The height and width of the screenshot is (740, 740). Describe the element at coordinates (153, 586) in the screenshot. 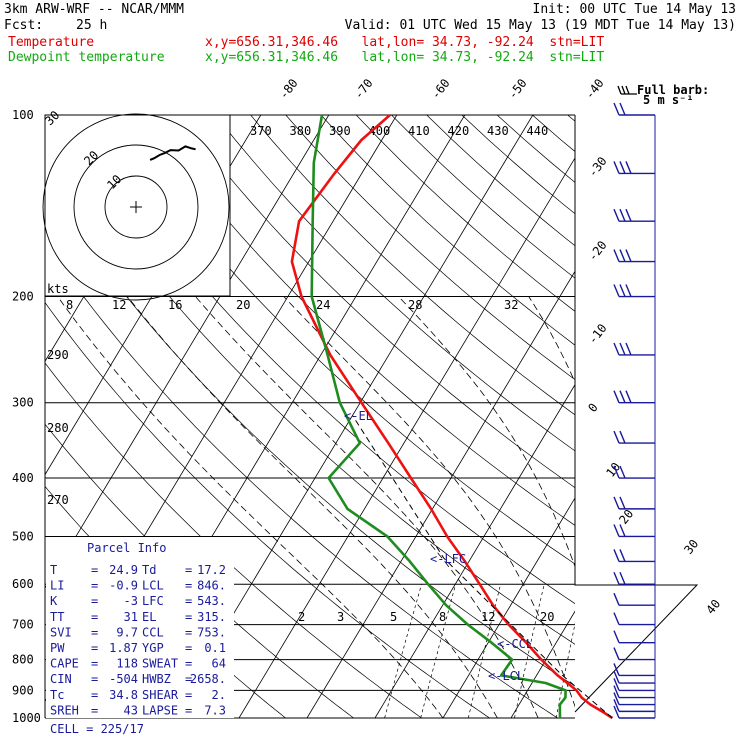

I see `parcel-info-key: LCL` at that location.